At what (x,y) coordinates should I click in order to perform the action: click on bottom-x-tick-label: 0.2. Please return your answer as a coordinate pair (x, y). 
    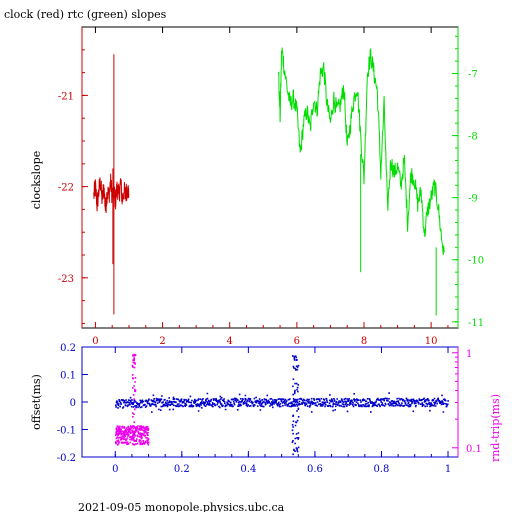
    Looking at the image, I should click on (182, 469).